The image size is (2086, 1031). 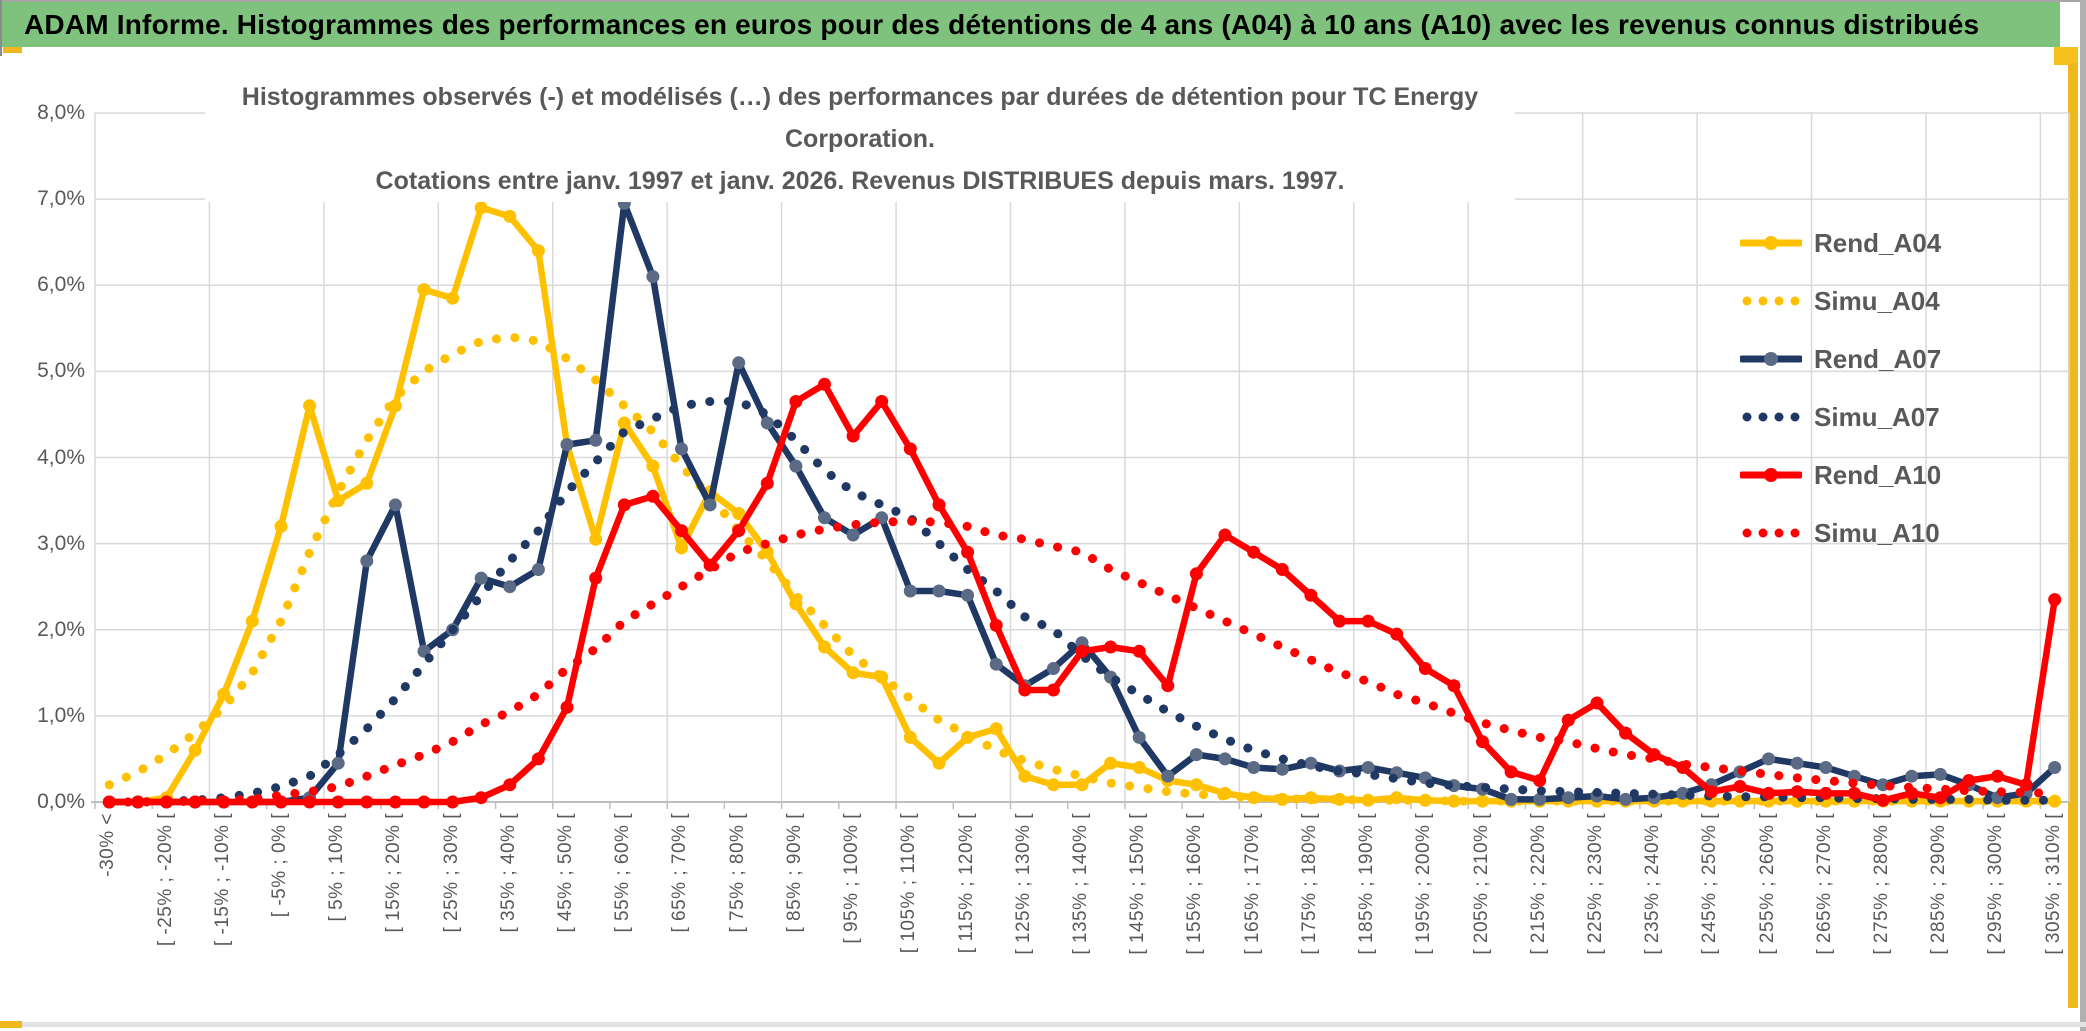 What do you see at coordinates (1043, 1024) in the screenshot?
I see `bottom-divider` at bounding box center [1043, 1024].